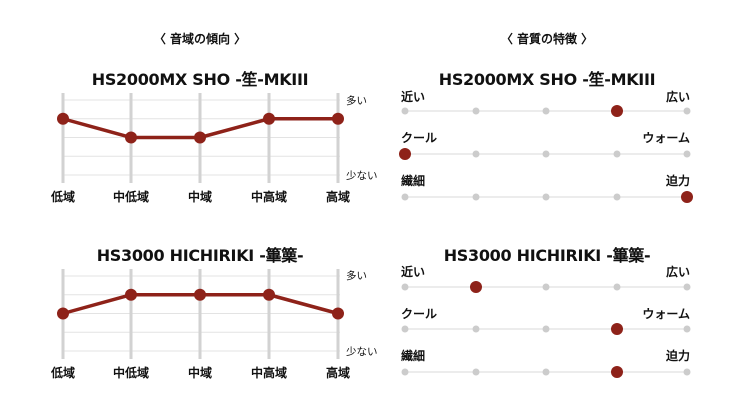 This screenshot has width=740, height=416. What do you see at coordinates (200, 255) in the screenshot?
I see `line-chart-2-title: HS3000 HICHIRIKI -篳篥-` at bounding box center [200, 255].